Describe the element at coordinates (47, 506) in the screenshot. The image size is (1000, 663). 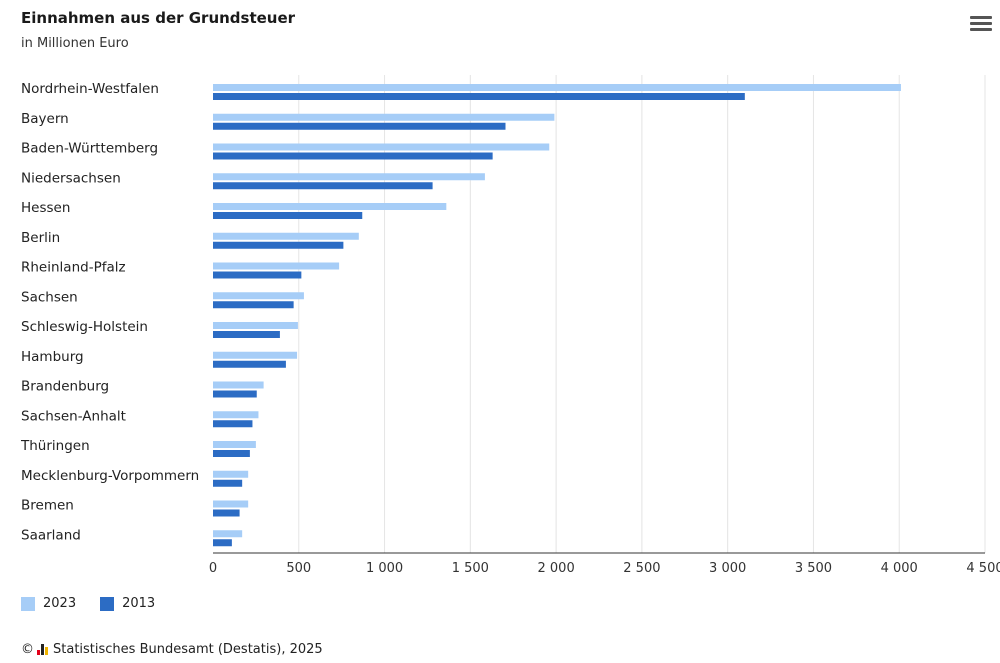
I see `y-category-label: Bremen` at that location.